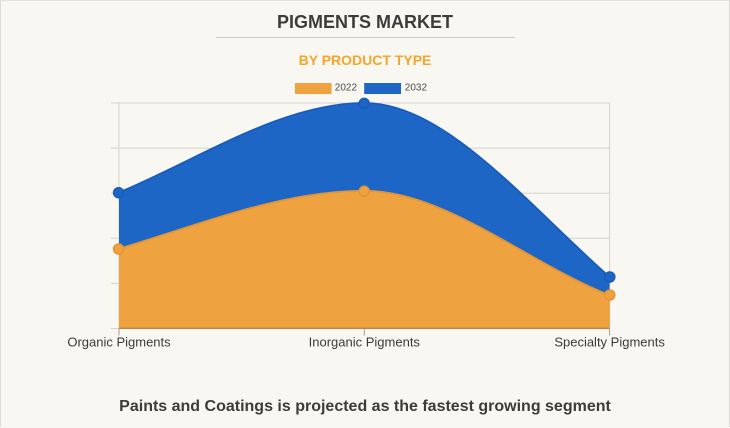 This screenshot has height=428, width=730. What do you see at coordinates (416, 88) in the screenshot?
I see `svg-text: 2032` at bounding box center [416, 88].